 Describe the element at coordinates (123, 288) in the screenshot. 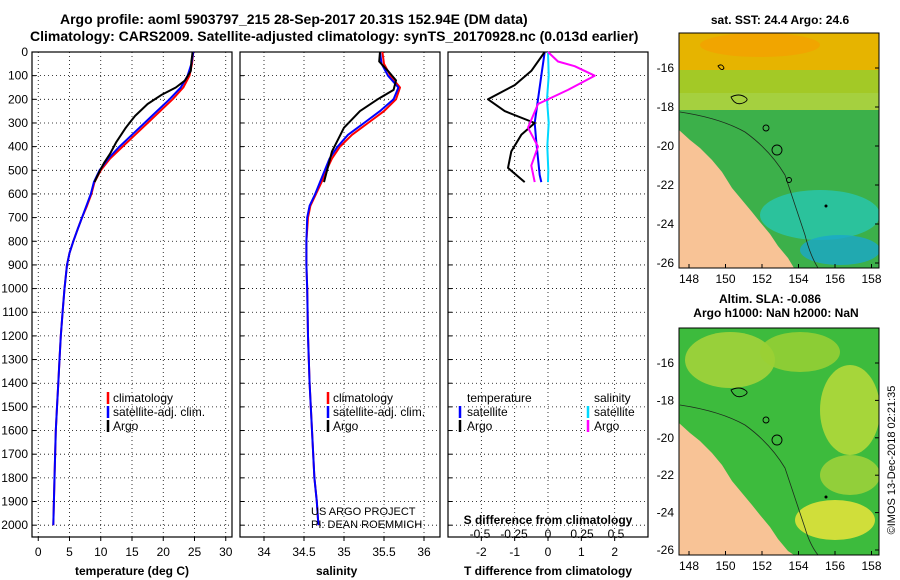

I see `series-line-satellite-adj-clim-` at that location.